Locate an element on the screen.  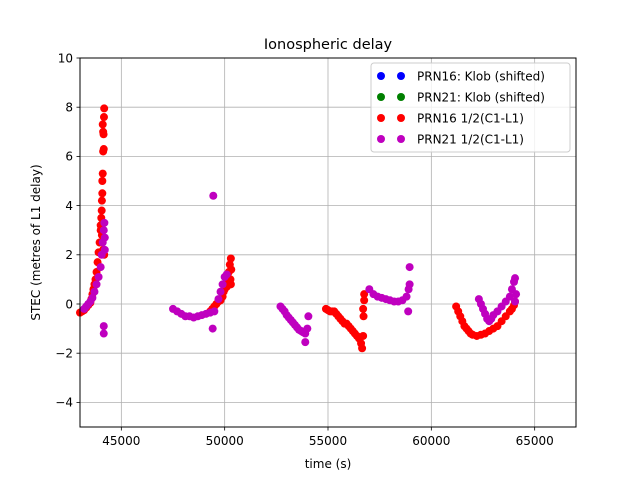
x-tick-label: 50000 is located at coordinates (225, 441).